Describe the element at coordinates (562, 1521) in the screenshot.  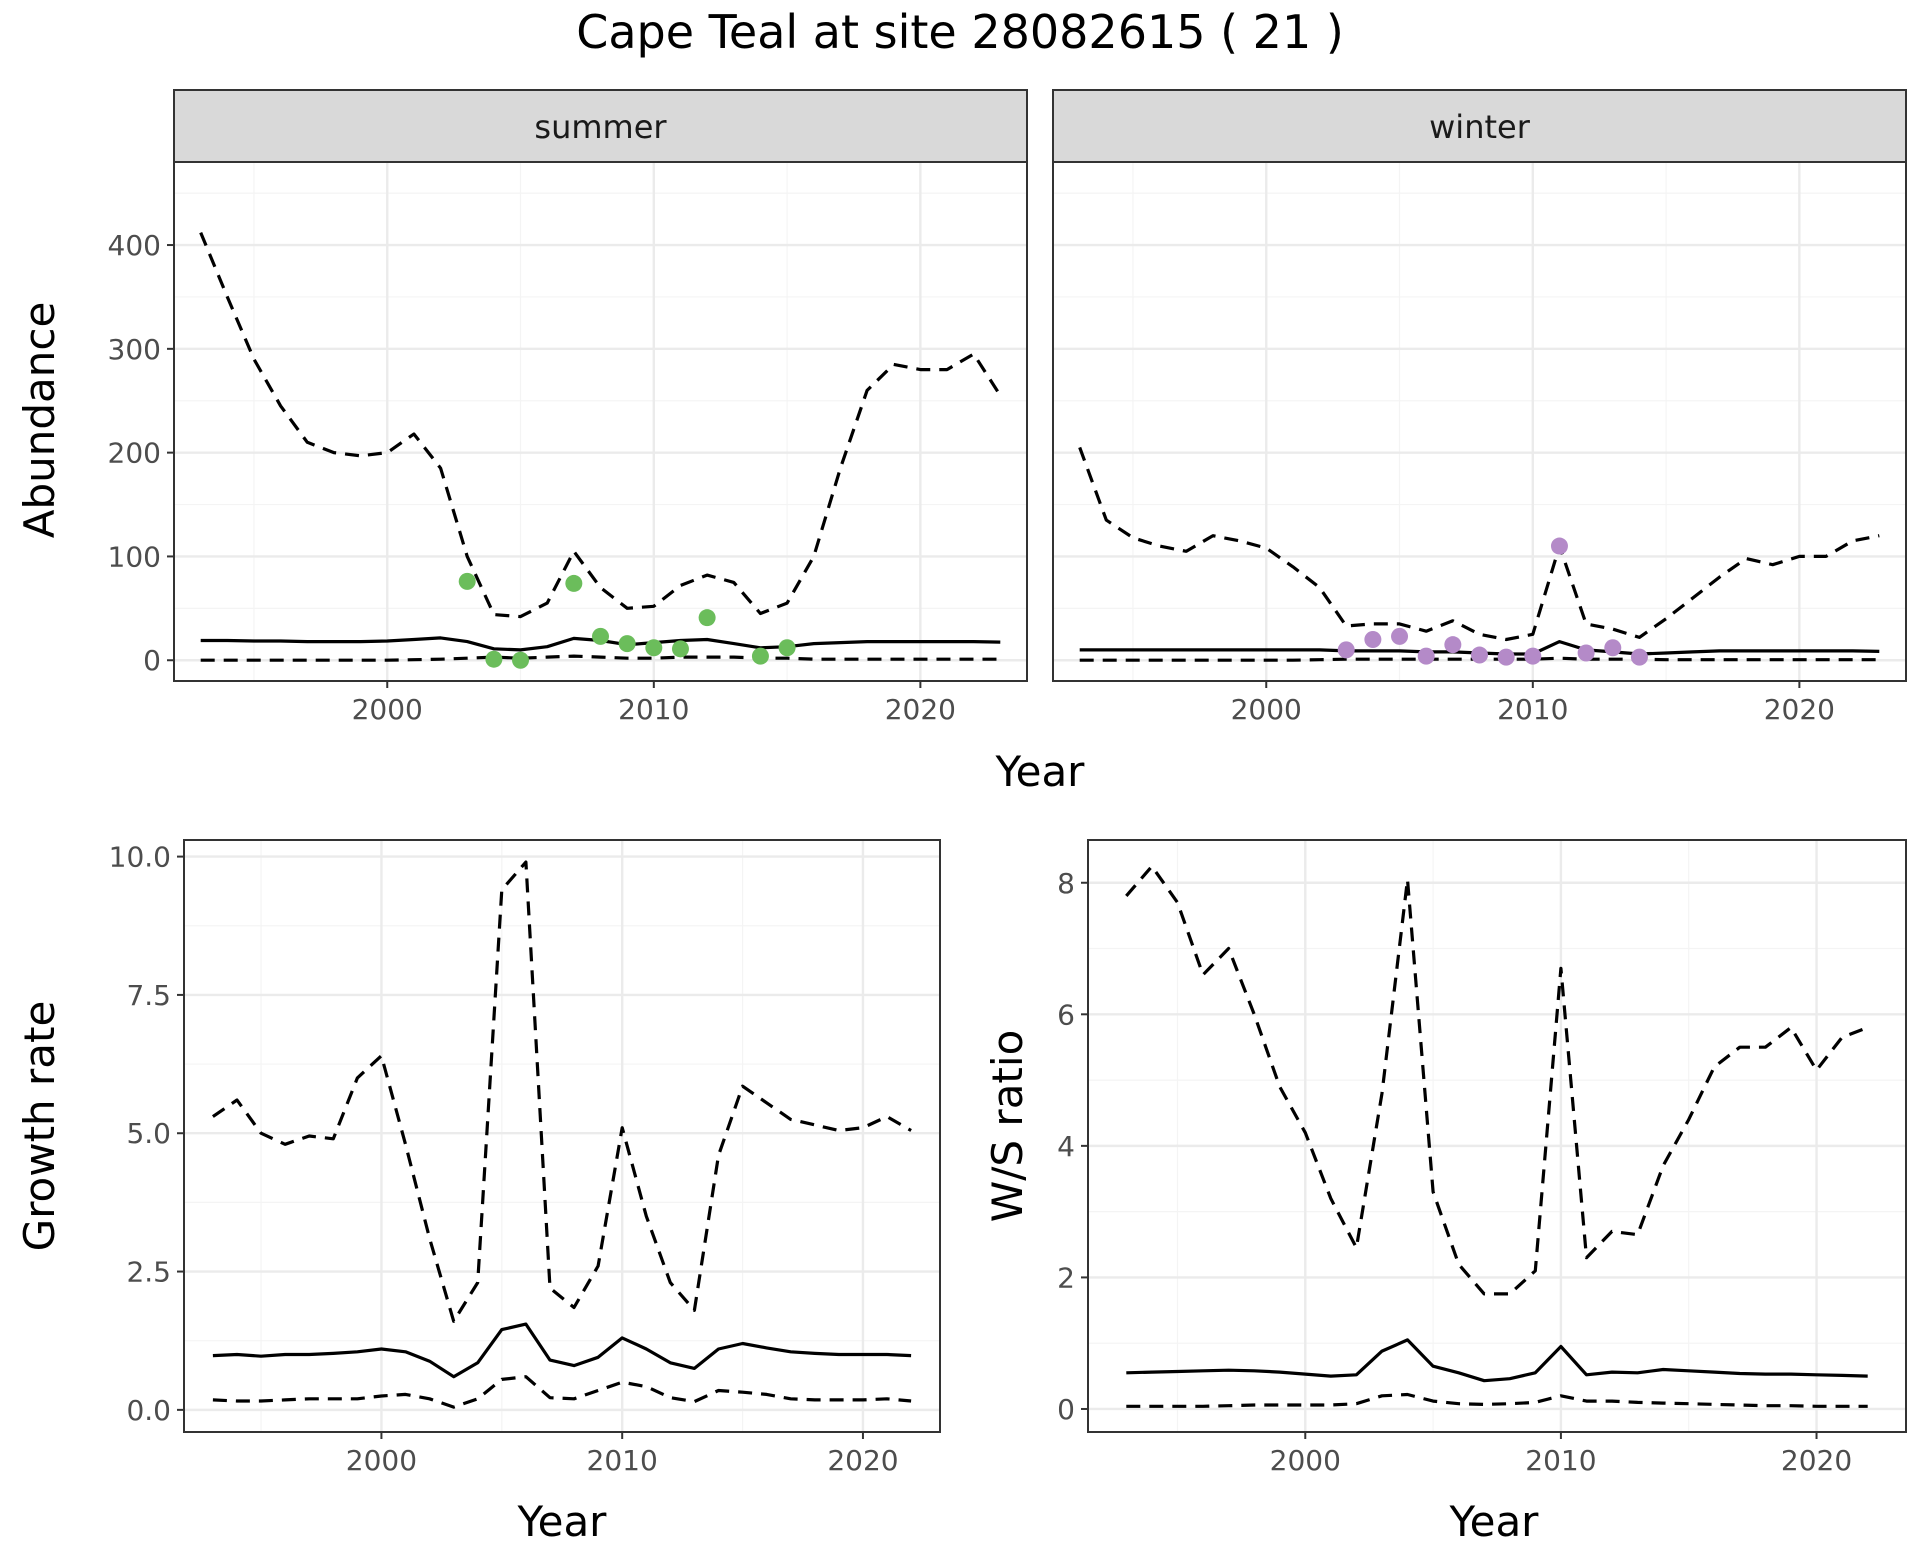
I see `growth-x-title: Year` at that location.